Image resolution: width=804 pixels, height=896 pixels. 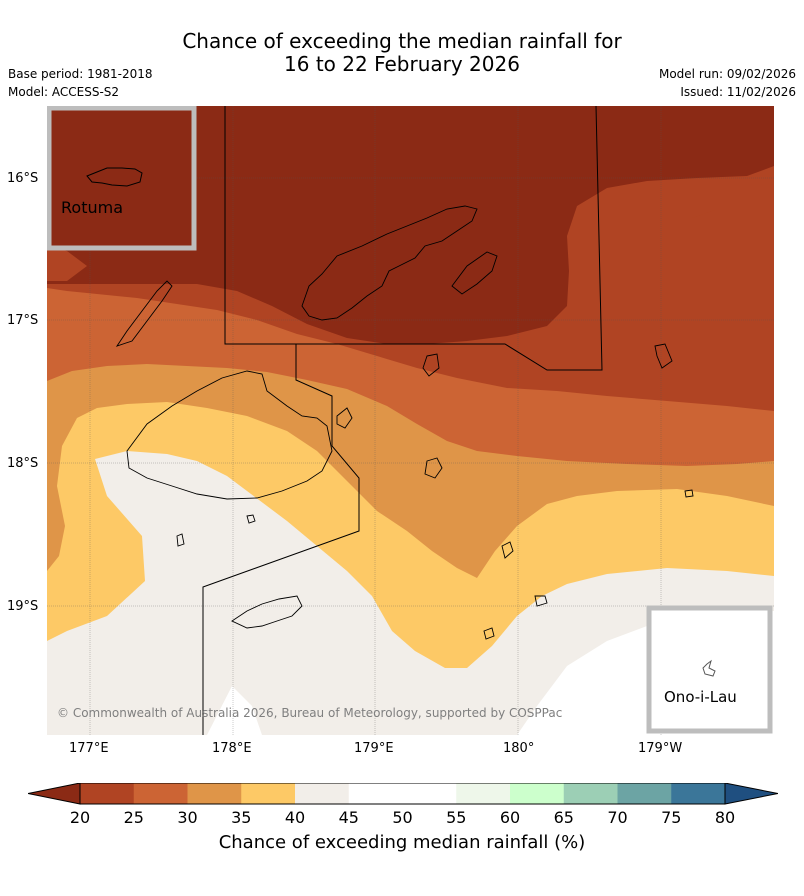 What do you see at coordinates (267, 612) in the screenshot?
I see `kadavu-island` at bounding box center [267, 612].